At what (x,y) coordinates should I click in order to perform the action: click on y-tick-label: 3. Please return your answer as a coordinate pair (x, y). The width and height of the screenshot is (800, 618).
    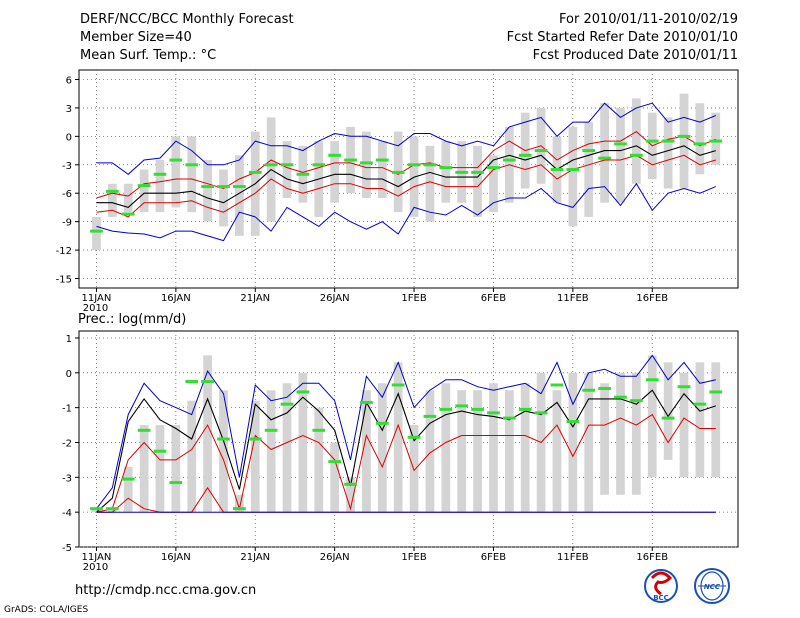
    Looking at the image, I should click on (69, 109).